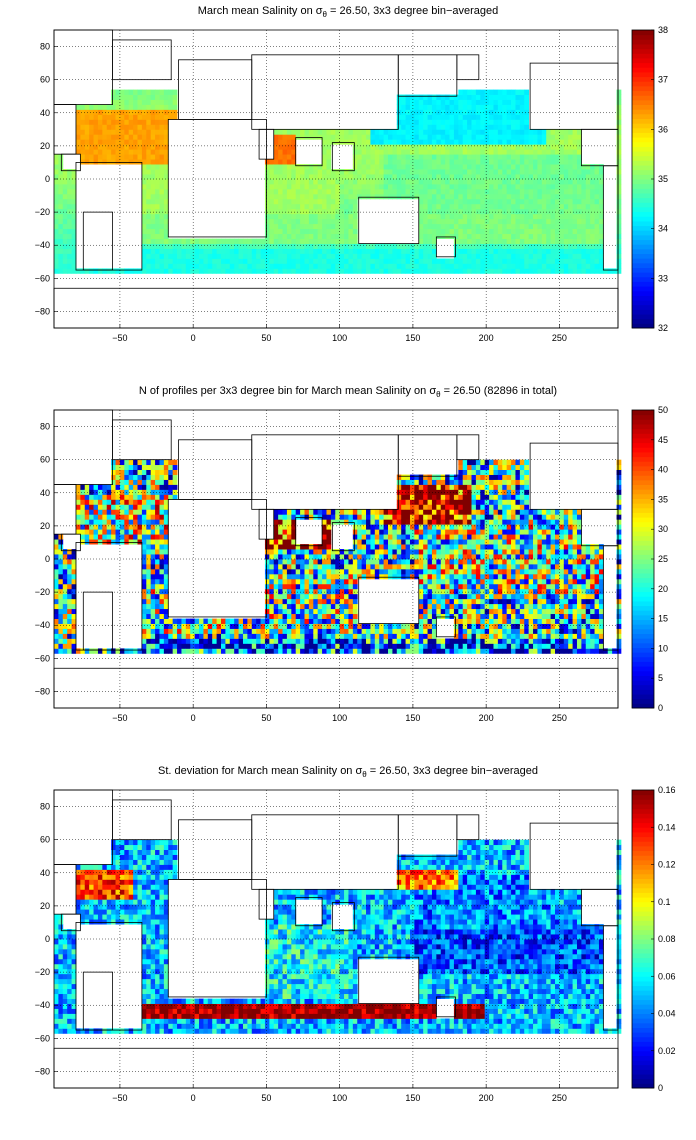 This screenshot has width=696, height=1140. What do you see at coordinates (119, 338) in the screenshot?
I see `x-tick-label: −50` at bounding box center [119, 338].